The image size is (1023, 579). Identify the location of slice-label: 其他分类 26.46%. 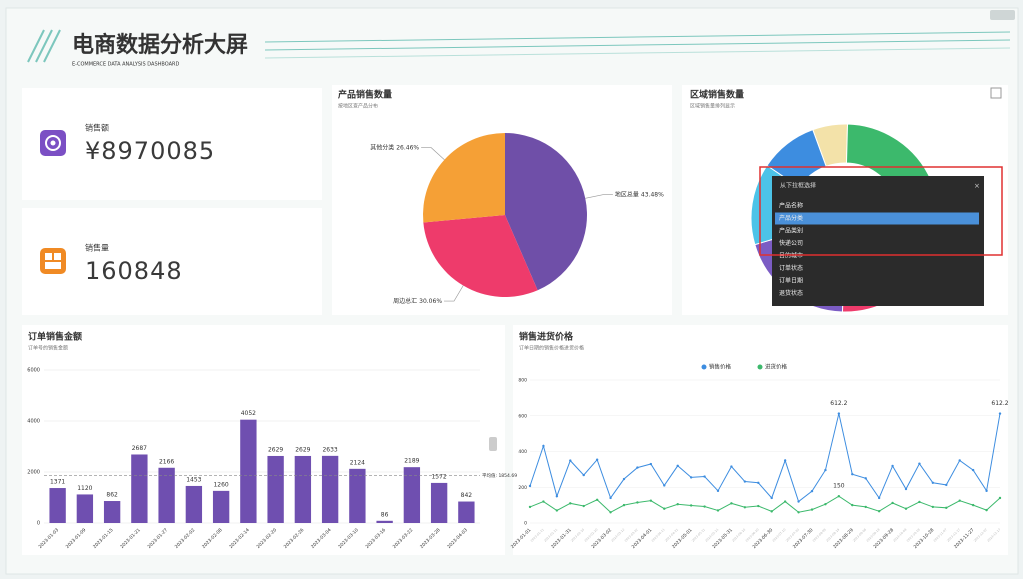
(394, 147).